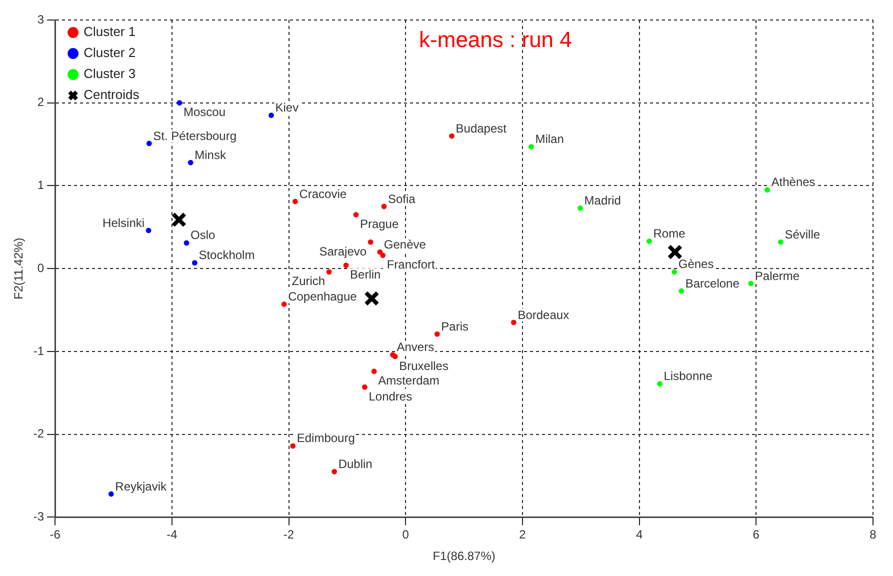 The width and height of the screenshot is (893, 576). I want to click on annotation: Oslo, so click(203, 235).